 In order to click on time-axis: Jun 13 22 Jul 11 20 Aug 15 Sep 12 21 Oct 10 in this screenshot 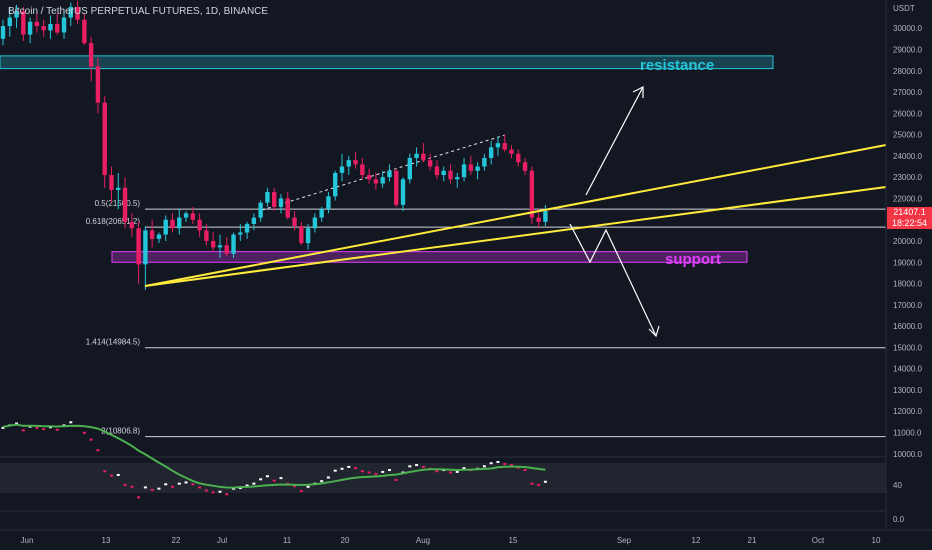, I will do `click(451, 540)`.